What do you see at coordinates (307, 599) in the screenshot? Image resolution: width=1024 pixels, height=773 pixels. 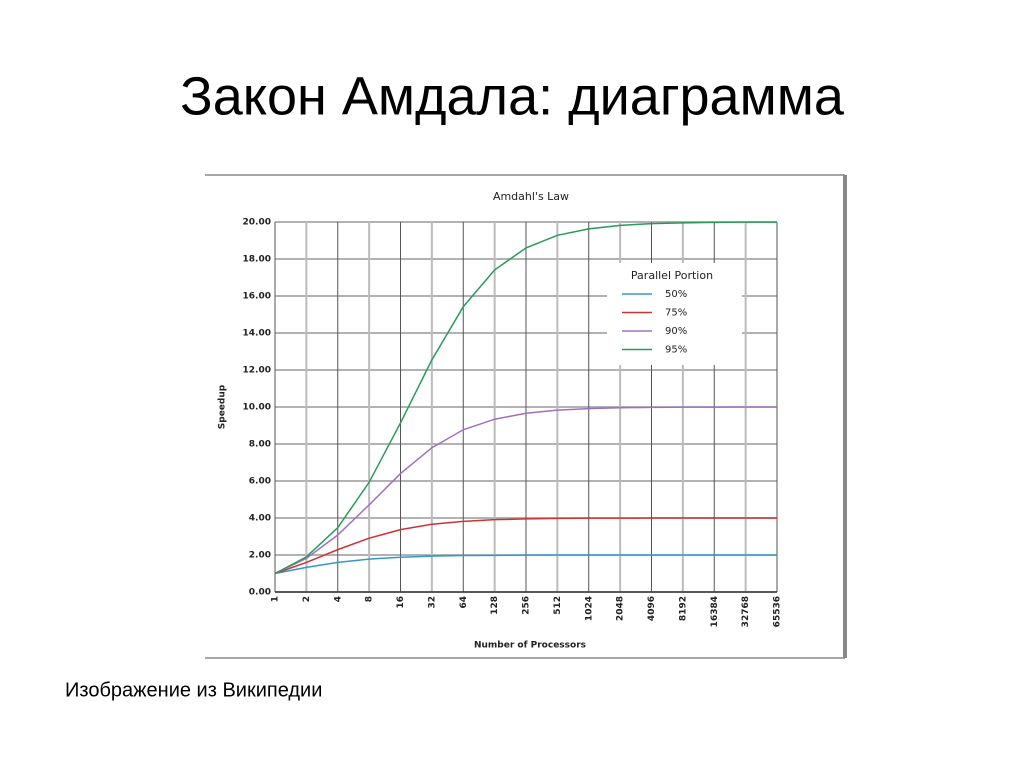 I see `x-tick-label: 2` at bounding box center [307, 599].